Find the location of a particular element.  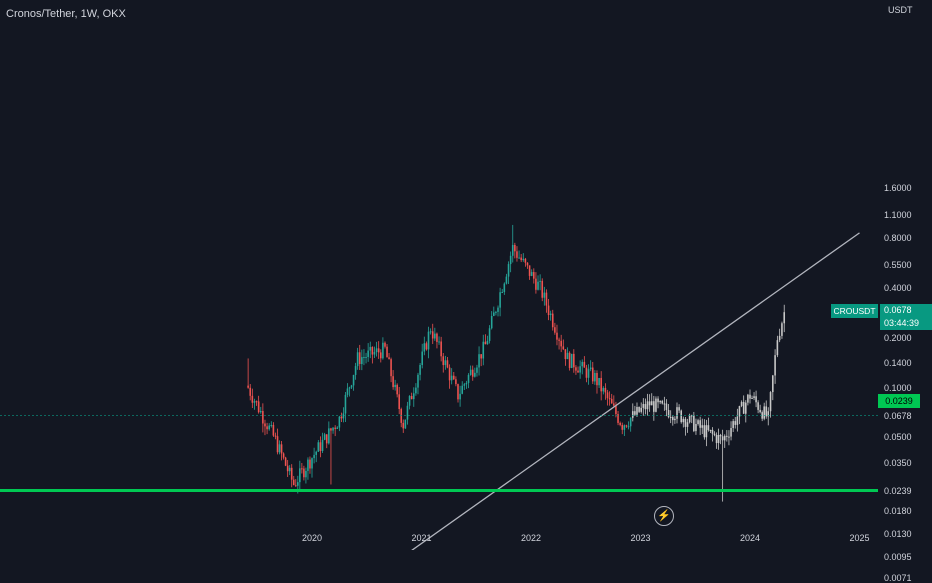

y-tick-label: 0.0095 is located at coordinates (898, 556).